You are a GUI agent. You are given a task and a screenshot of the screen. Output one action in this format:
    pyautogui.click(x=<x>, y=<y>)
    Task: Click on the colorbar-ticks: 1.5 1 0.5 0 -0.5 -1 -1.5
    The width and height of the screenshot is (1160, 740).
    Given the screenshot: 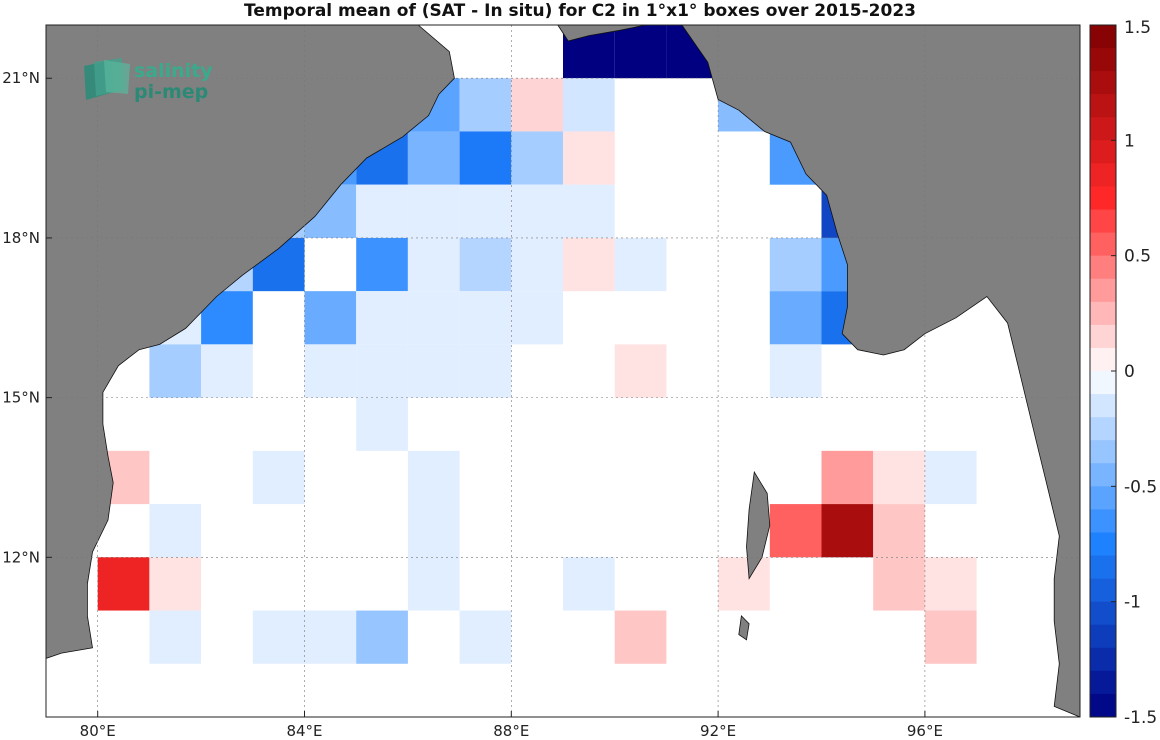 What is the action you would take?
    pyautogui.click(x=1134, y=373)
    